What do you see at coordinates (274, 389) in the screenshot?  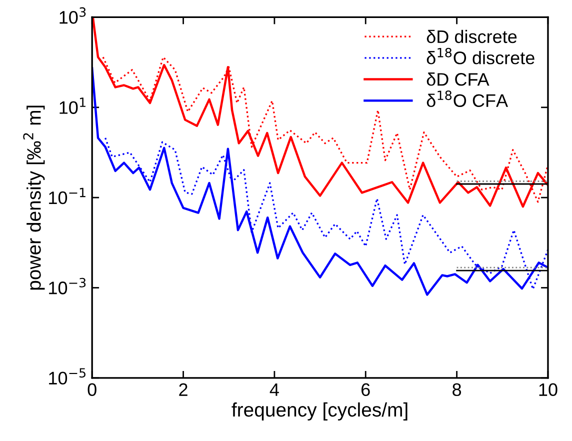 I see `x-tick-label: 4` at bounding box center [274, 389].